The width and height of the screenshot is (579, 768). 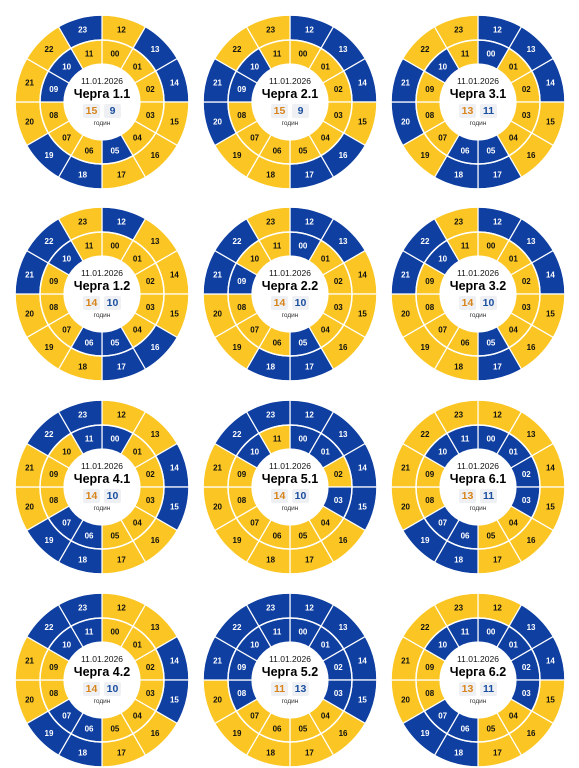 I want to click on queue-title: Черга 3.2, so click(x=478, y=286).